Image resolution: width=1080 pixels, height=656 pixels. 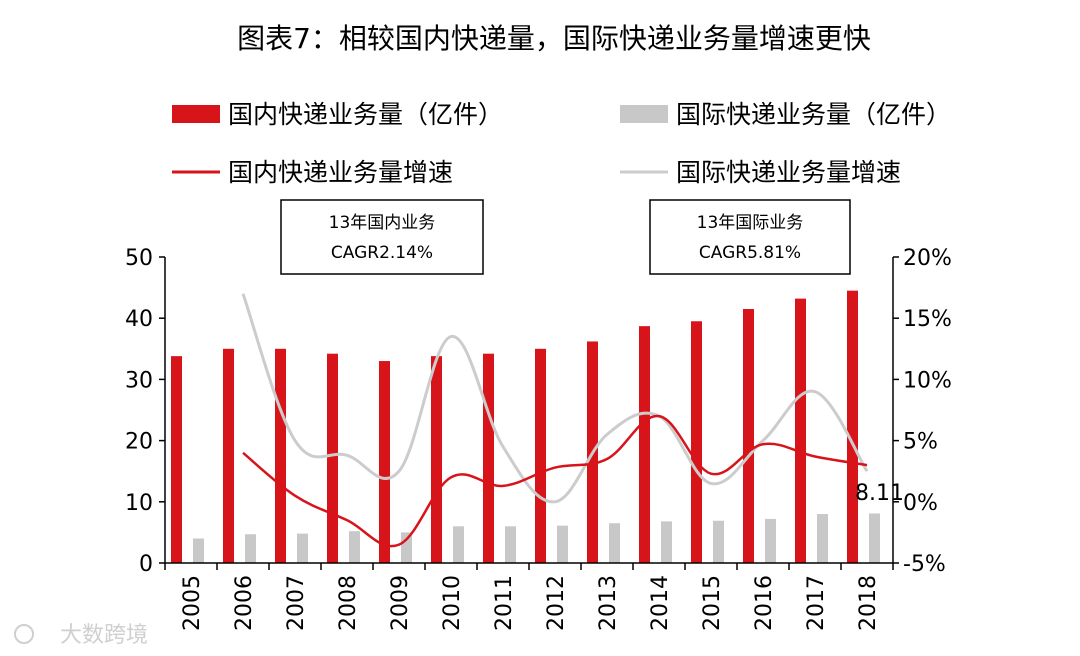 What do you see at coordinates (452, 603) in the screenshot?
I see `x-tick-label-2010: 2010` at bounding box center [452, 603].